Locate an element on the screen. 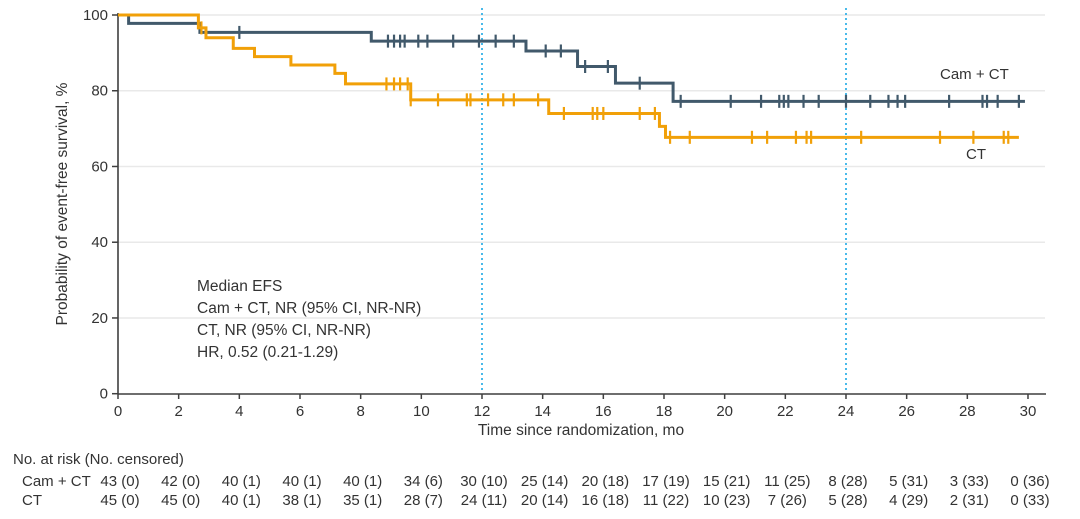 This screenshot has width=1080, height=519. risk-value-cam-ct-2: 42 (0) is located at coordinates (180, 481).